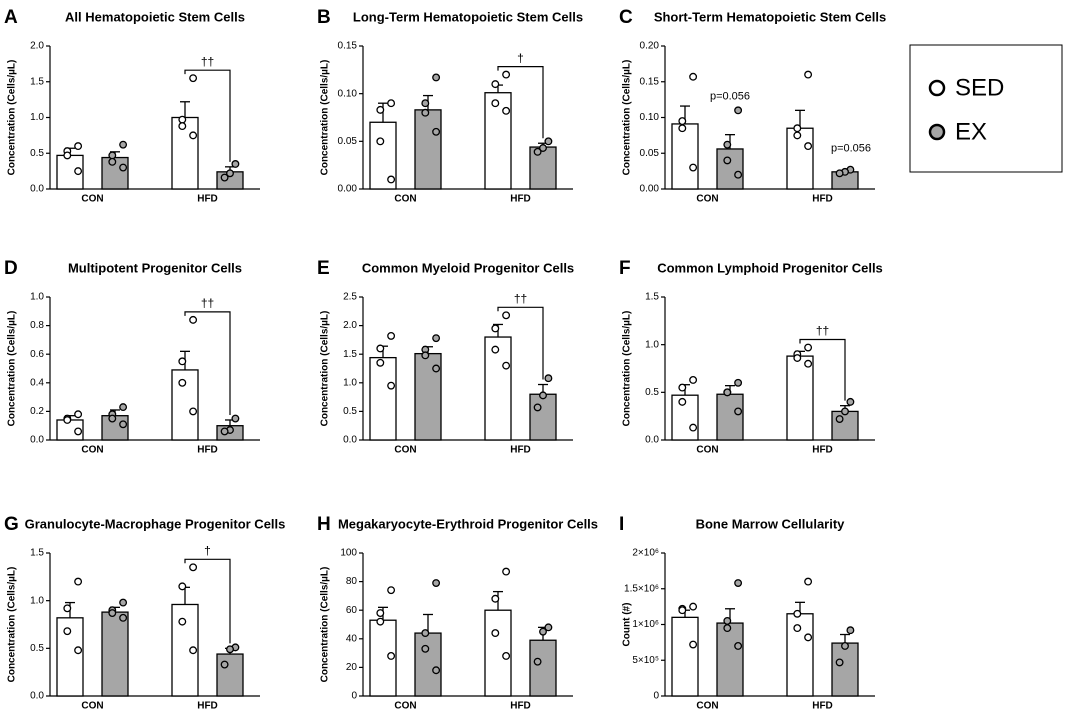 The width and height of the screenshot is (1065, 719). I want to click on y-tick-label: 0.6, so click(37, 354).